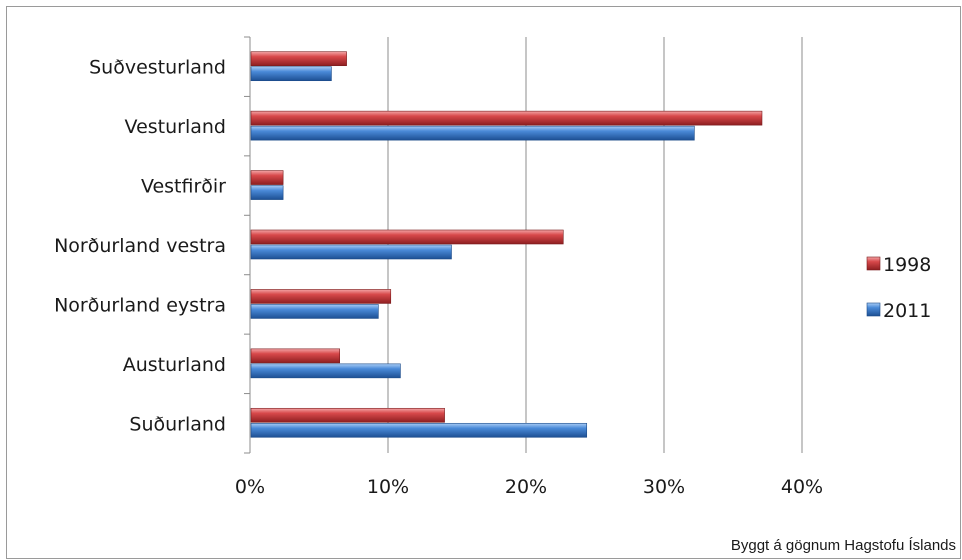 The width and height of the screenshot is (962, 560). Describe the element at coordinates (873, 309) in the screenshot. I see `legend-swatch-2011` at that location.